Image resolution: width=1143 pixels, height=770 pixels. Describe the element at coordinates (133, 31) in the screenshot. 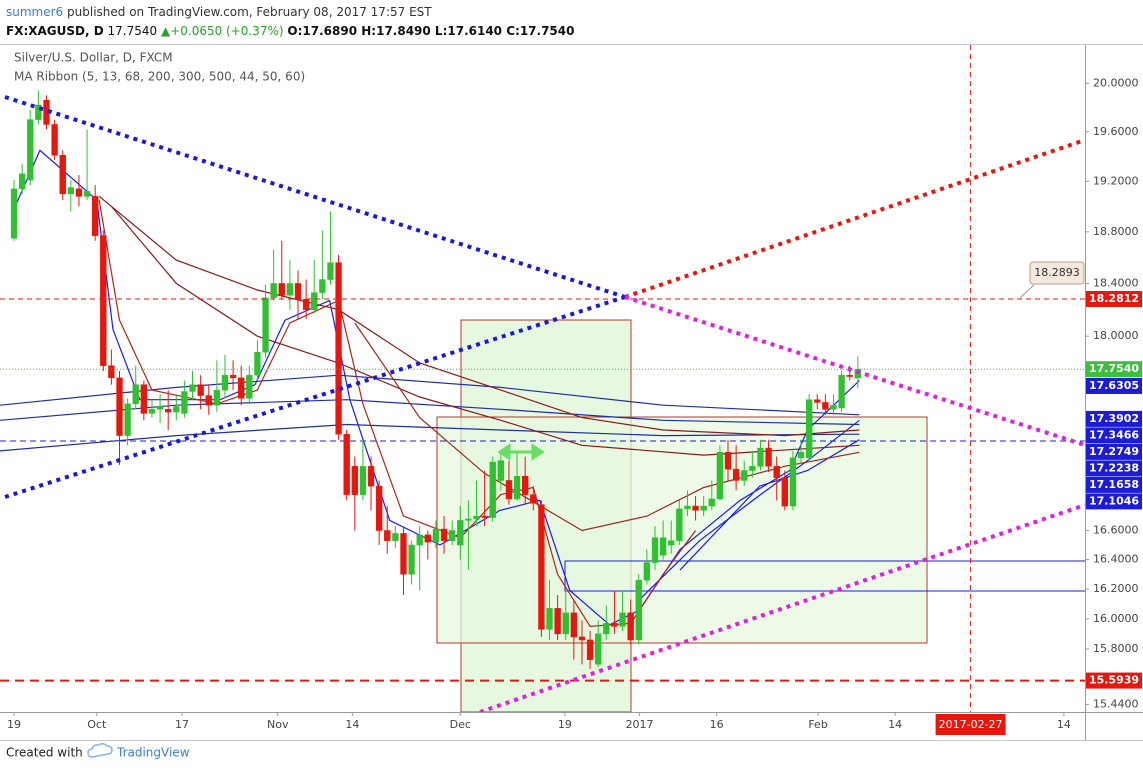

I see `last-price: 17.7540` at that location.